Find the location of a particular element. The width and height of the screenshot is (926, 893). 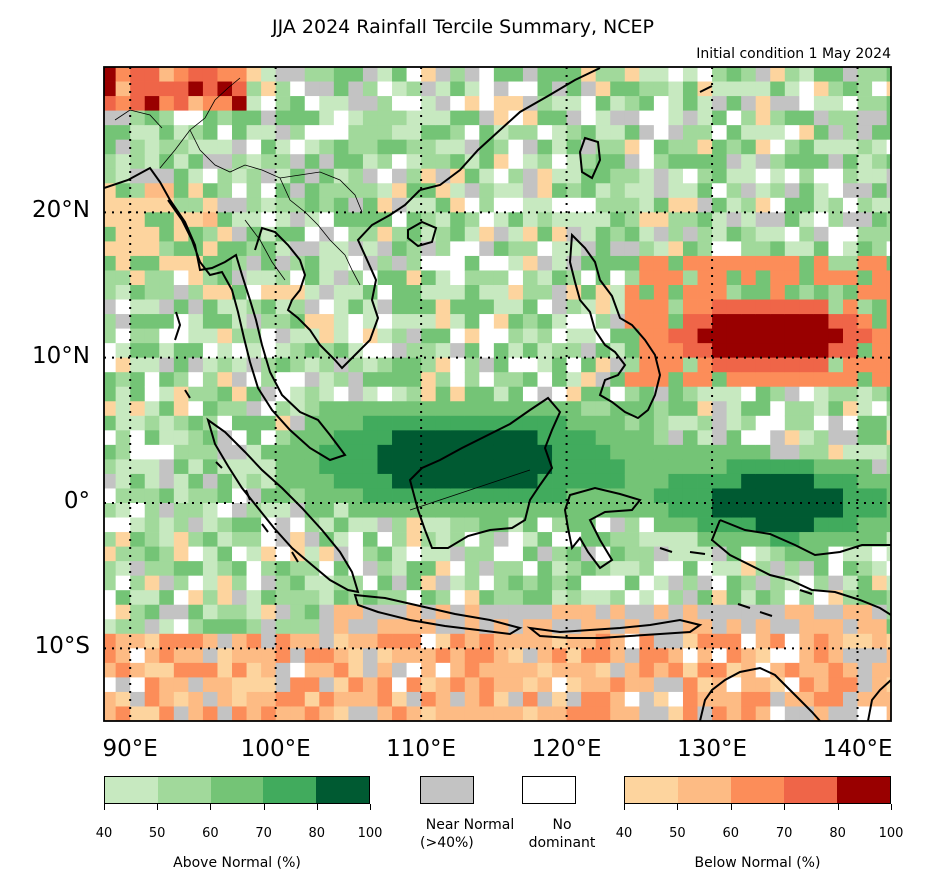

below-normal-colorbar is located at coordinates (757, 790).